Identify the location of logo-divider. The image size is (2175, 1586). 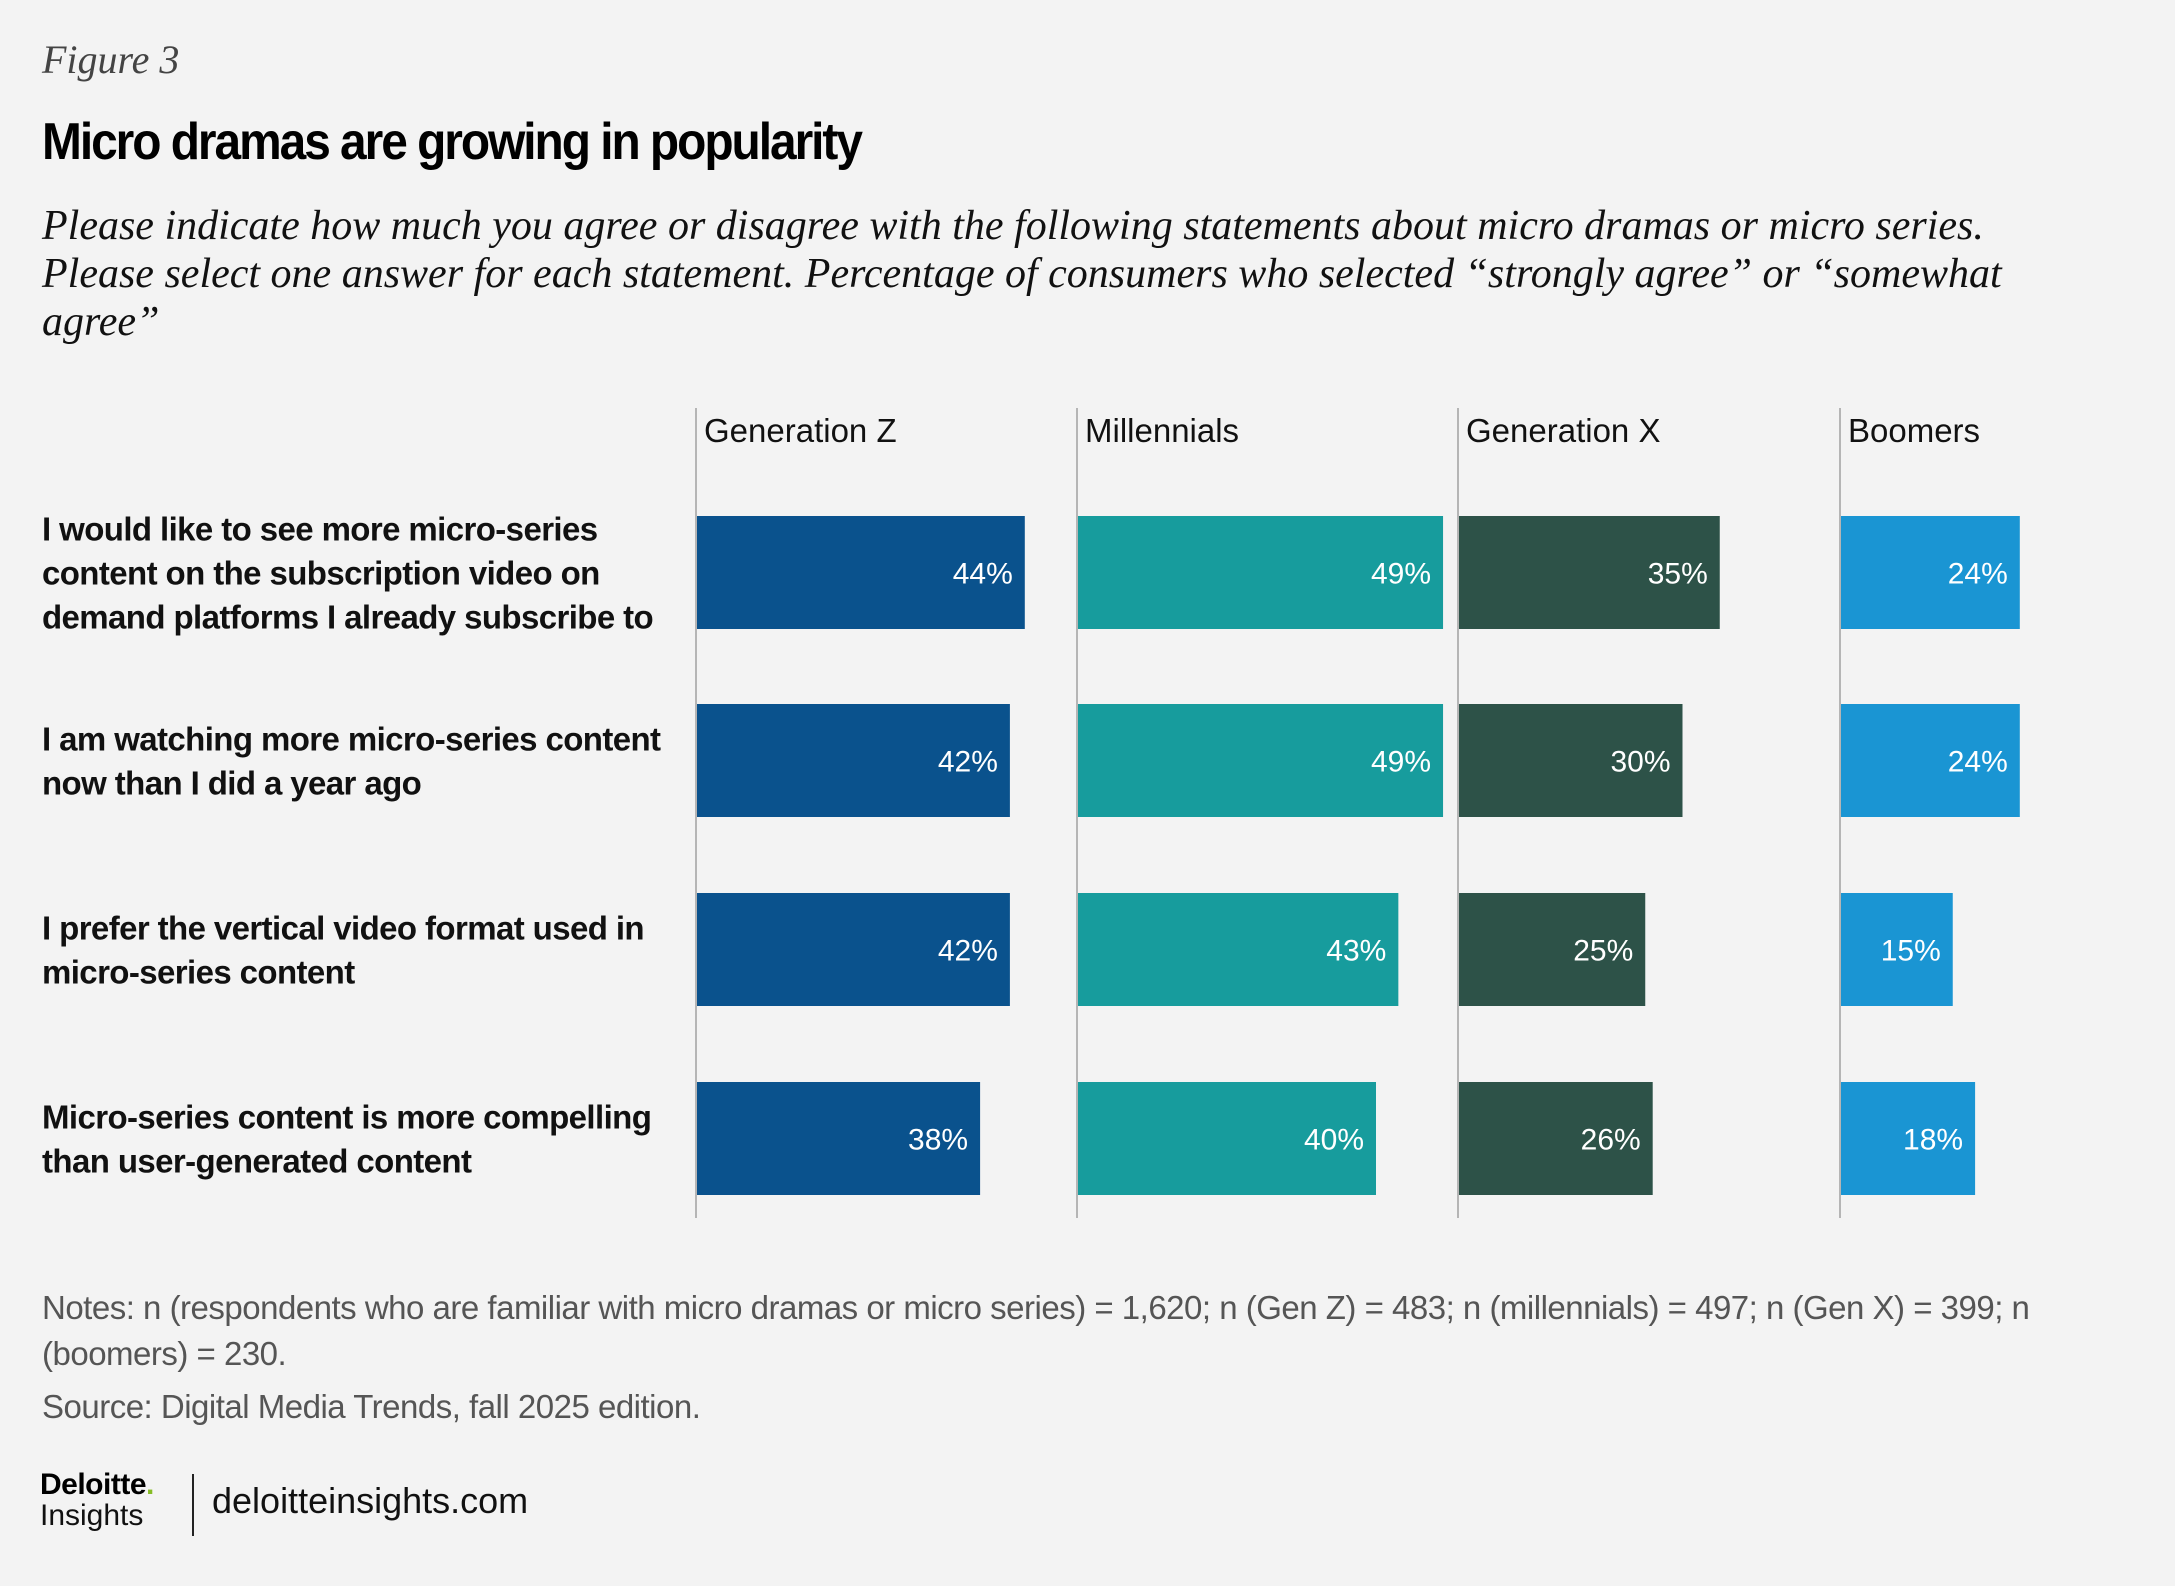
(193, 1505).